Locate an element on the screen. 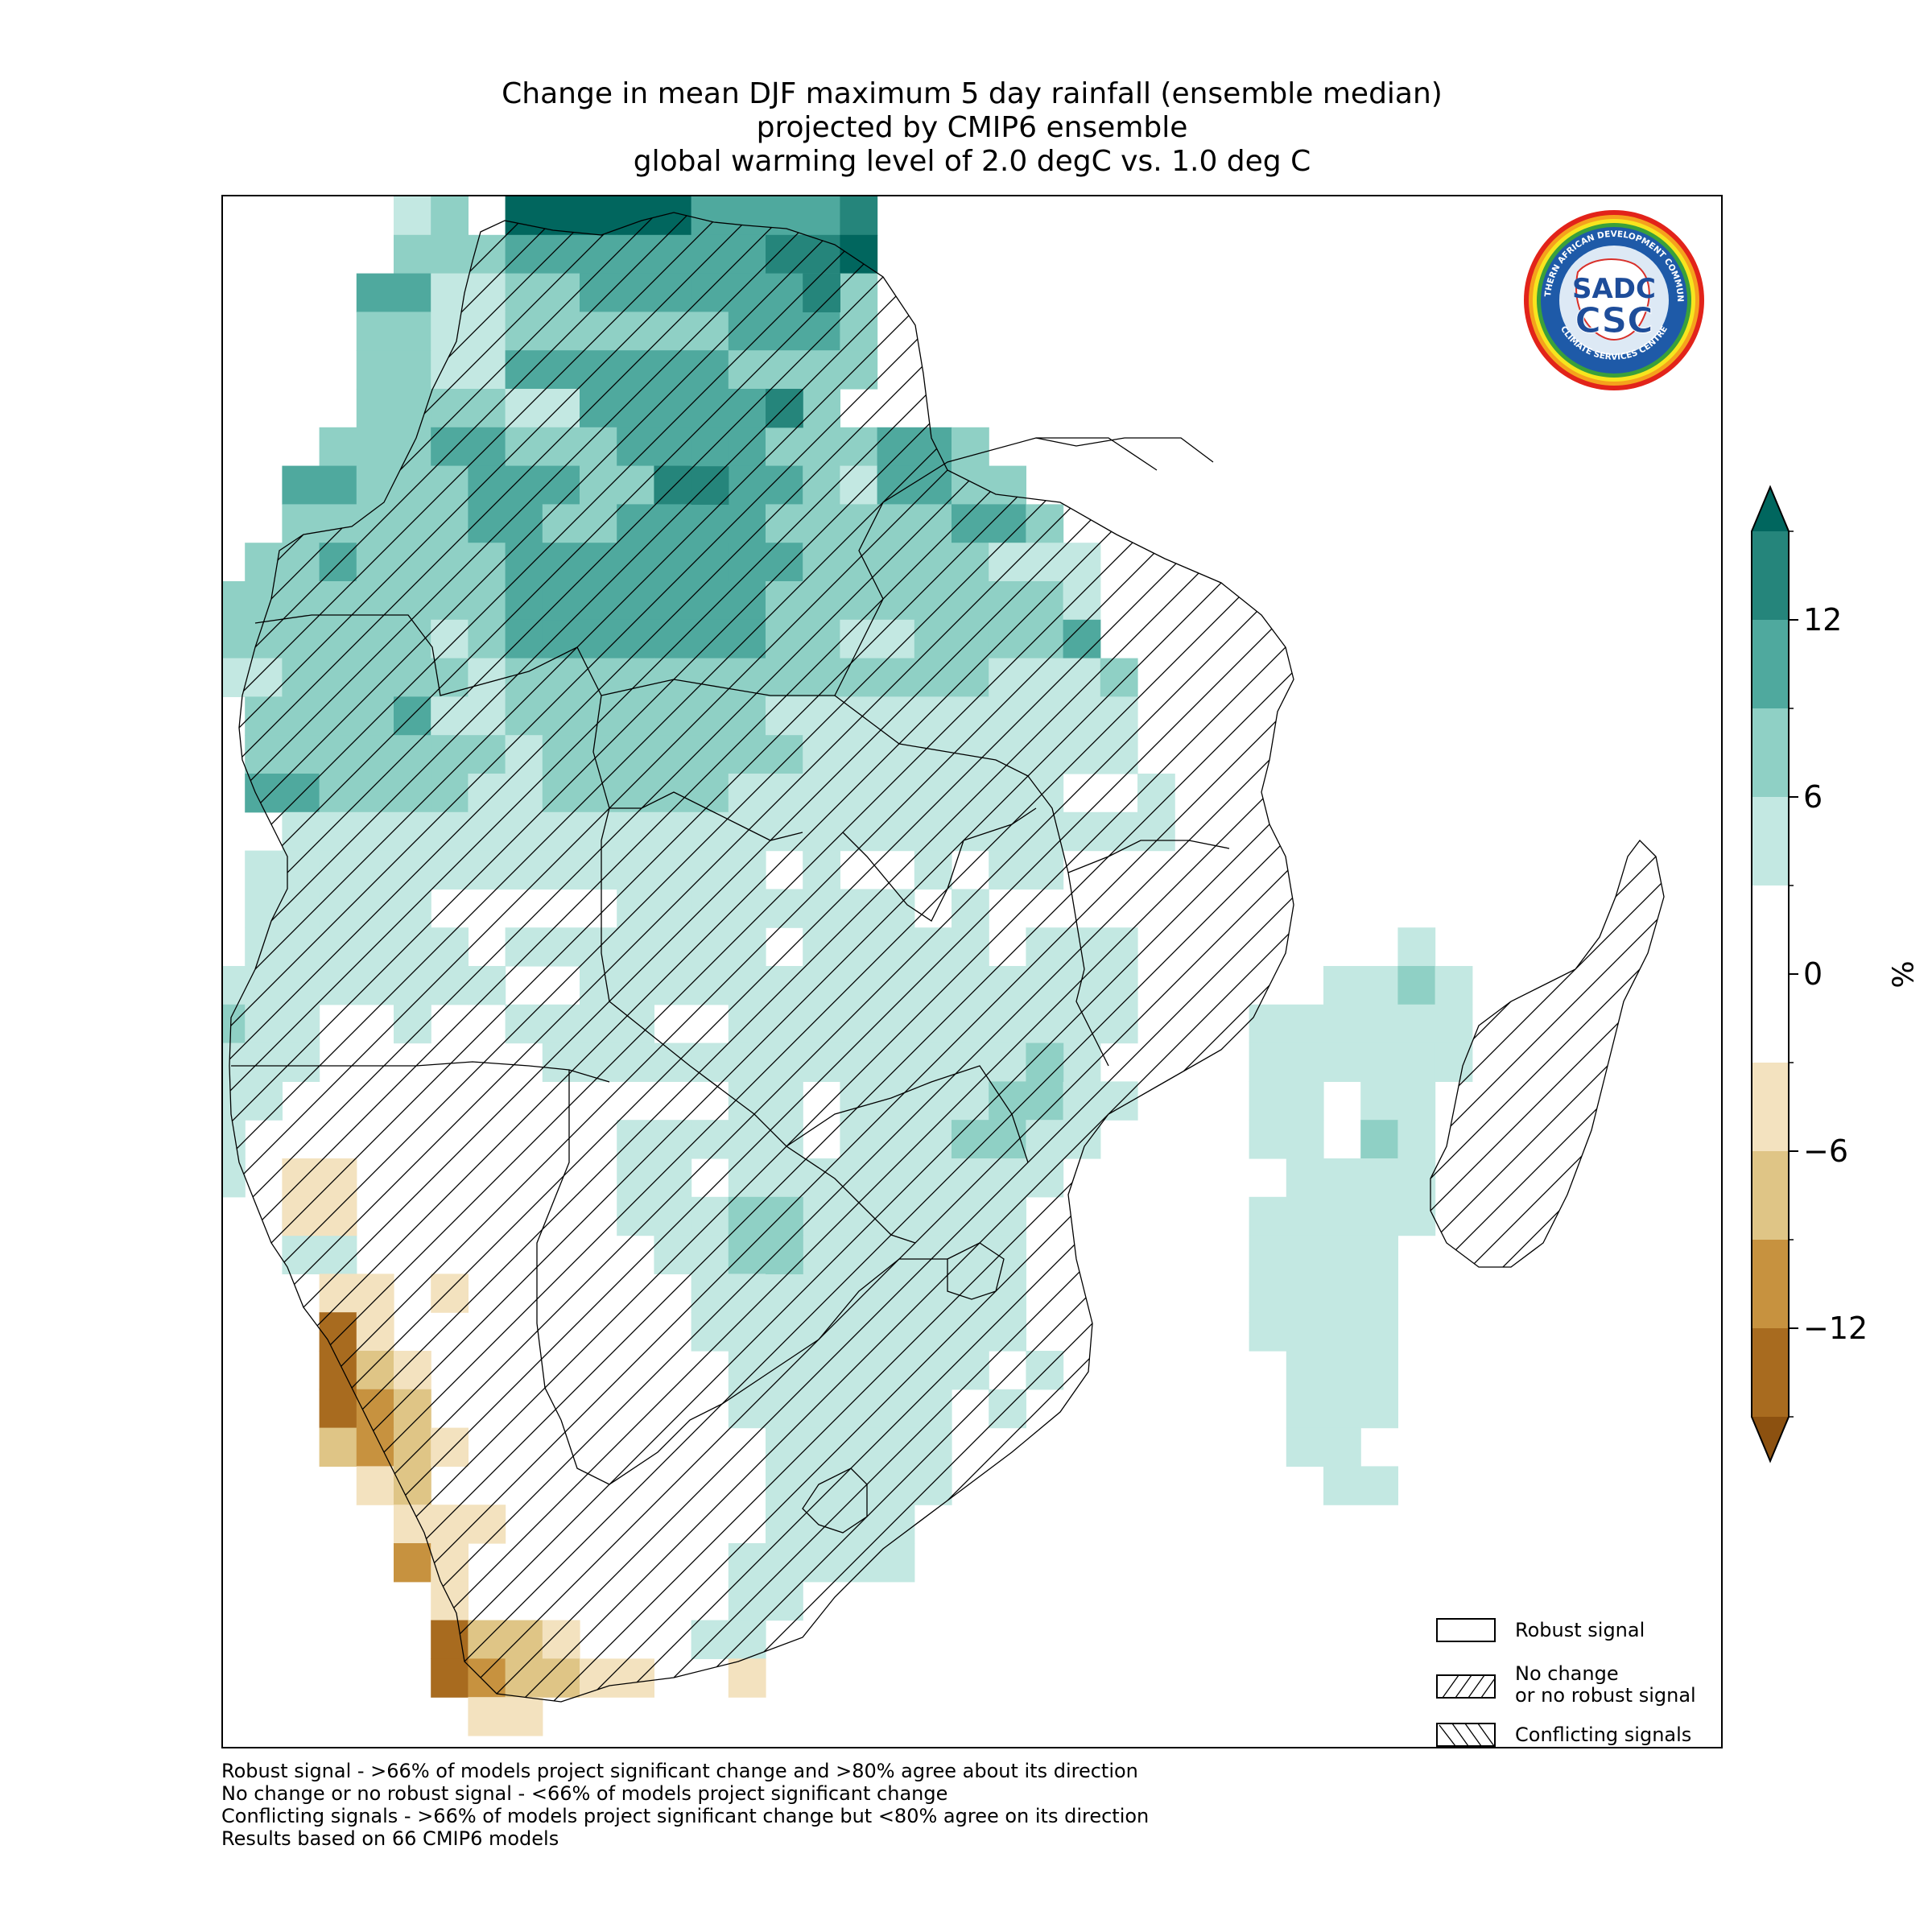  colorbar-unit-label: % is located at coordinates (1904, 974).